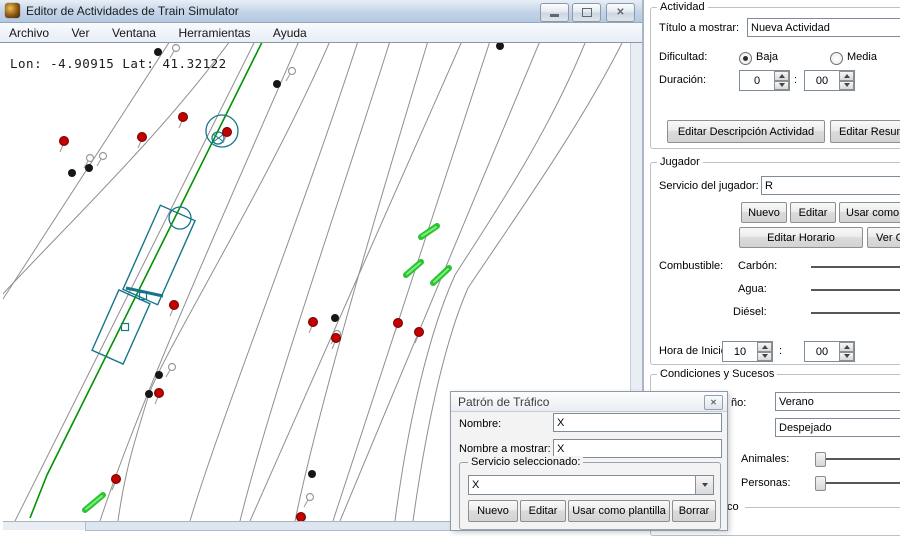  What do you see at coordinates (637, 422) in the screenshot?
I see `nombre-input` at bounding box center [637, 422].